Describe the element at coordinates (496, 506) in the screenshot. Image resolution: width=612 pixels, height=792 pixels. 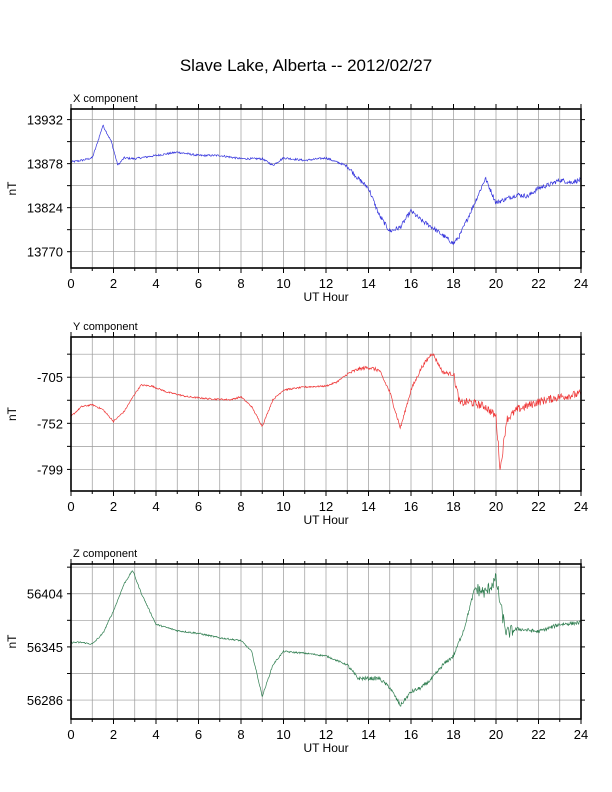
I see `y-x-tick-label: 20` at that location.